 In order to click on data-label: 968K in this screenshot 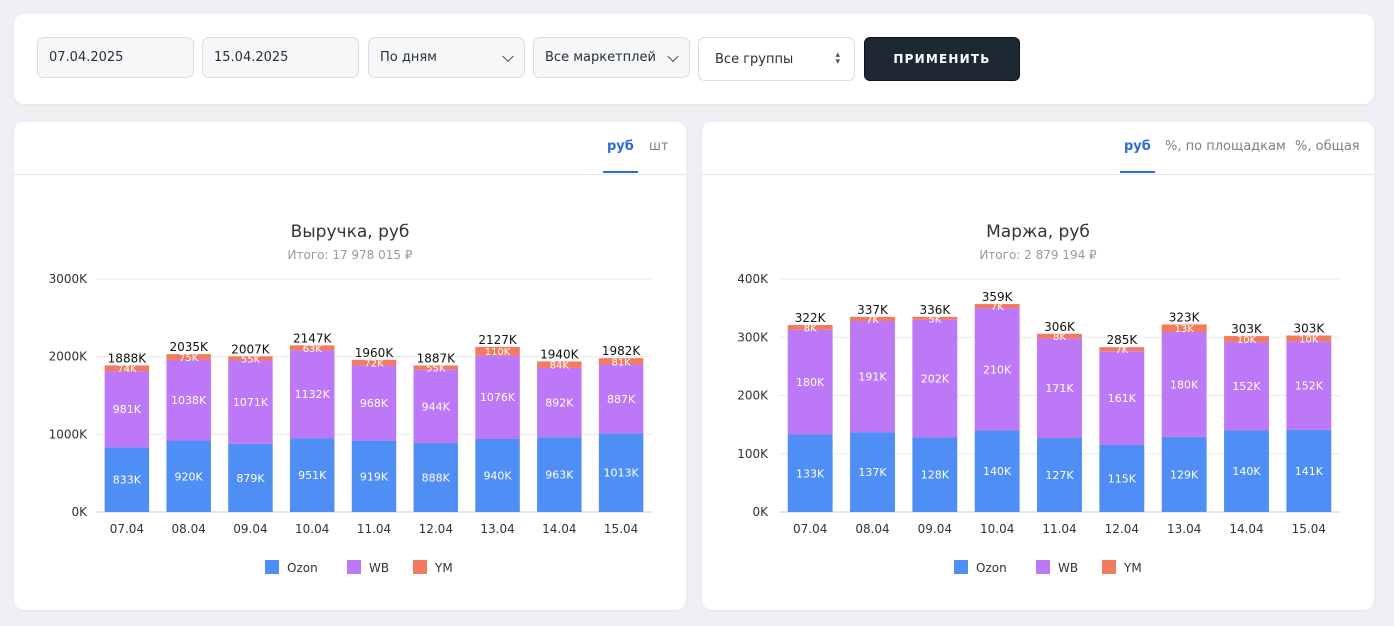, I will do `click(374, 403)`.